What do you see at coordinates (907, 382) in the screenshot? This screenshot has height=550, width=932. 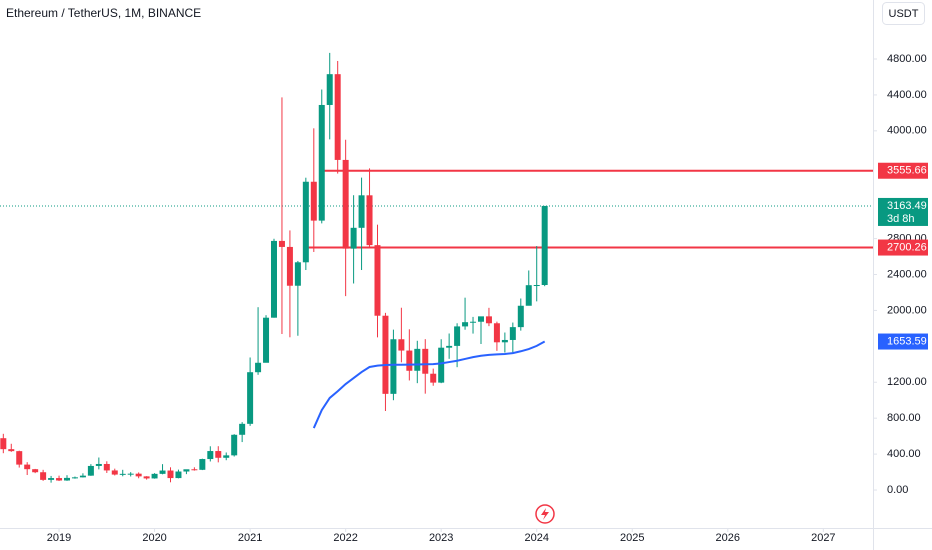 I see `y-tick-label: 1200.00` at bounding box center [907, 382].